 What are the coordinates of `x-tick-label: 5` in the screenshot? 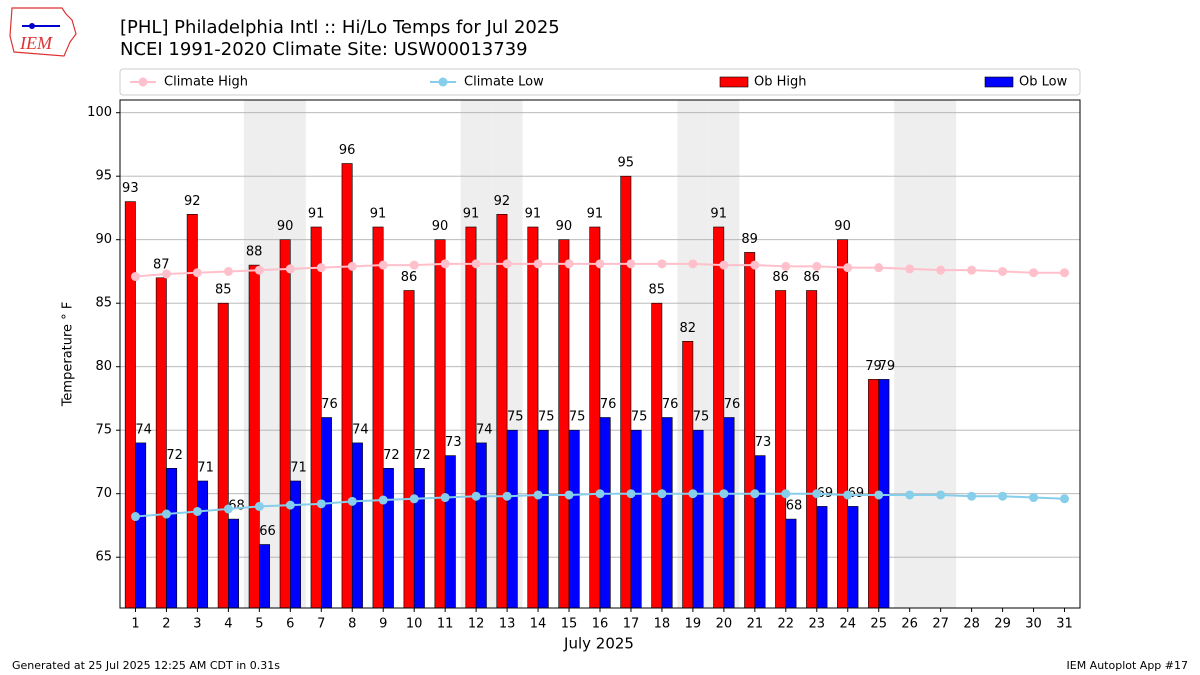 It's located at (259, 624).